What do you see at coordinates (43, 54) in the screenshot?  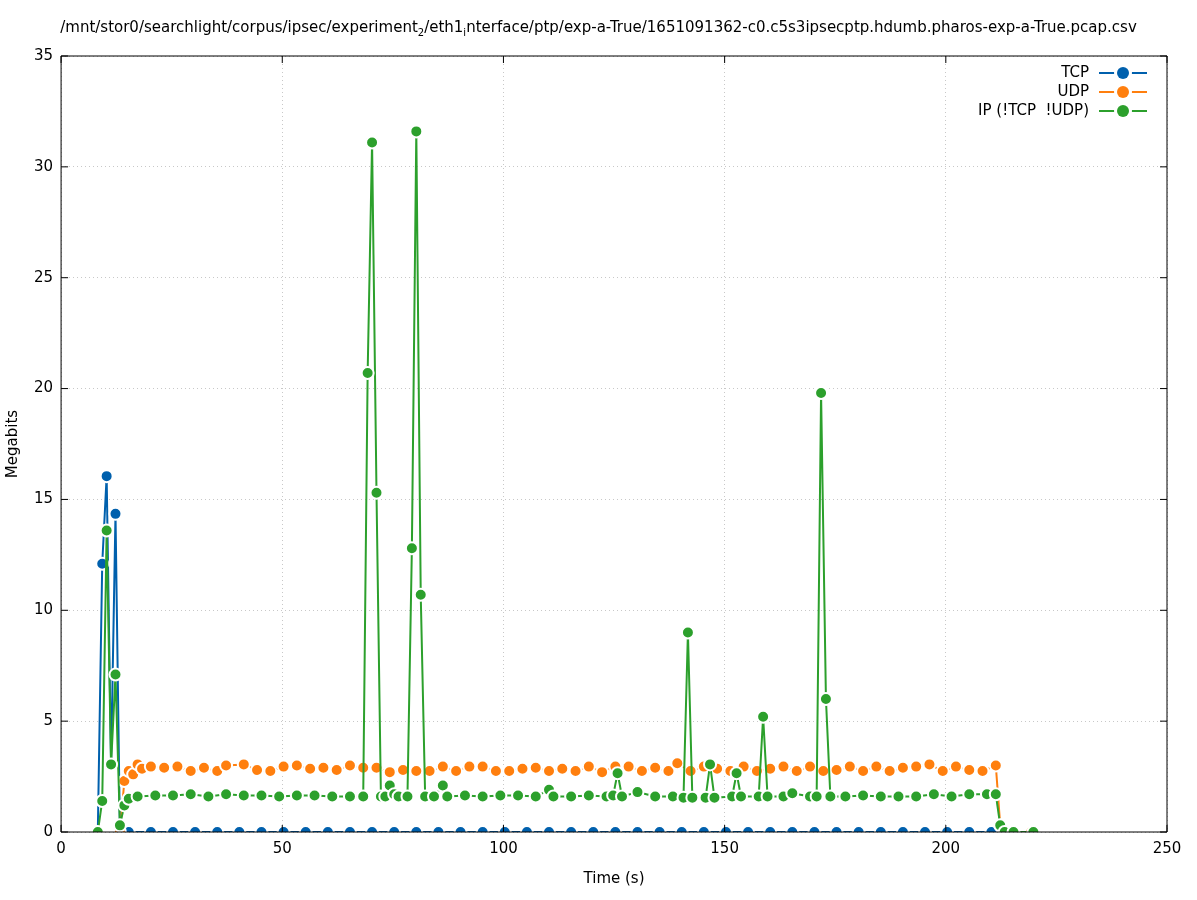 I see `y-tick-label: 35` at bounding box center [43, 54].